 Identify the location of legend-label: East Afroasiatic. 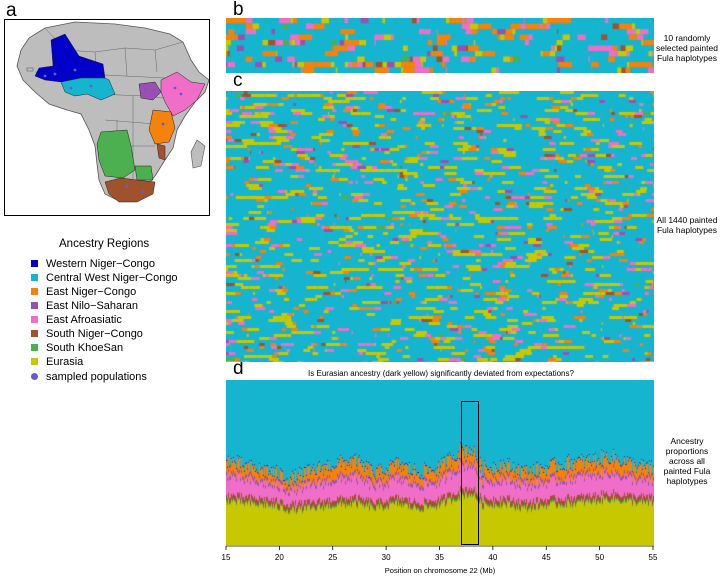
(84, 320).